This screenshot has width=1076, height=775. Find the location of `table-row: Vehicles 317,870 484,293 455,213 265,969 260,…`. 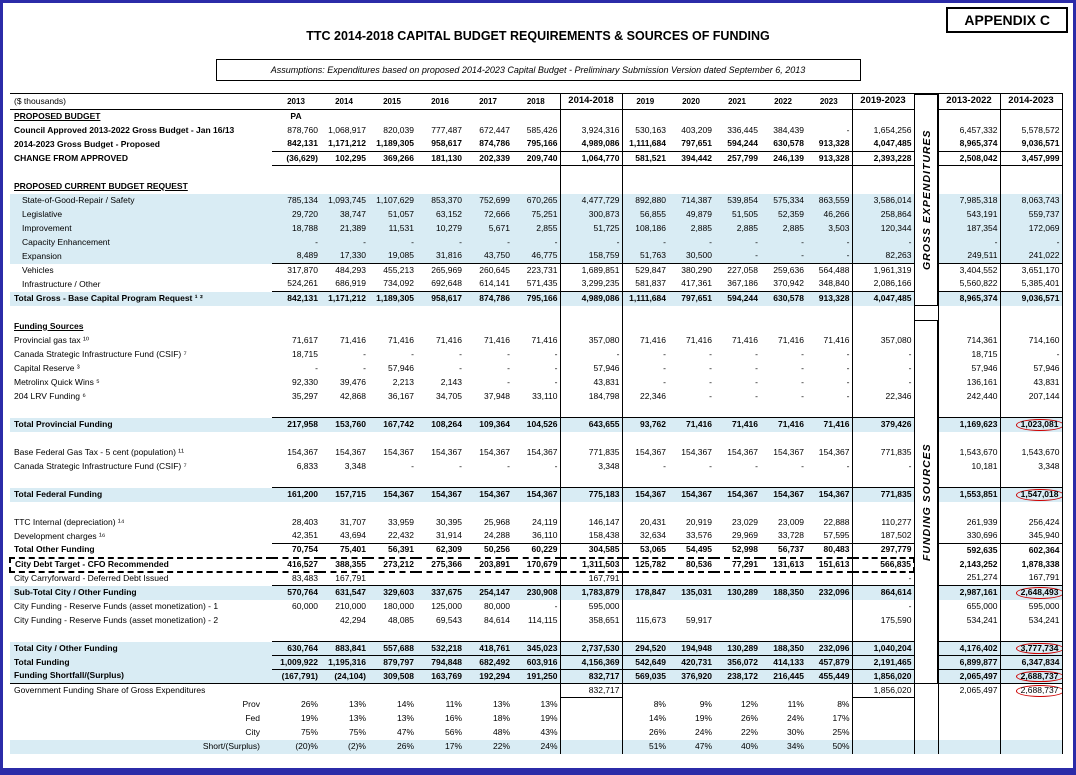

table-row: Vehicles 317,870 484,293 455,213 265,969 260,… is located at coordinates (536, 270).